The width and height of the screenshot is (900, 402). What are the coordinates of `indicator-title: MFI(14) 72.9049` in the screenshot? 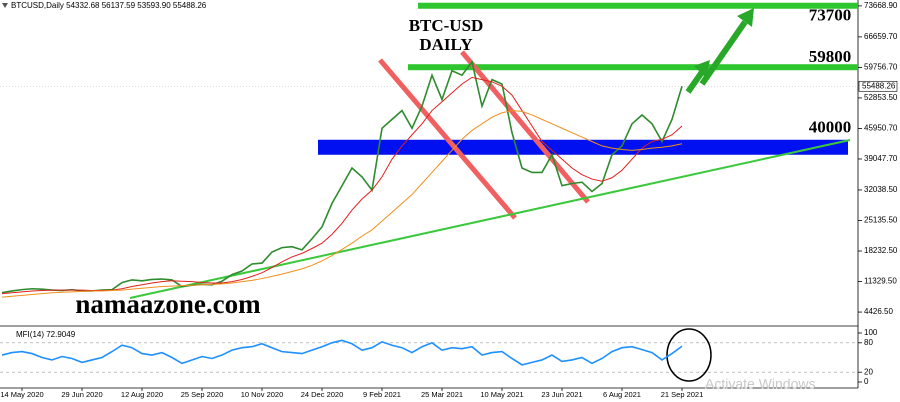 It's located at (46, 334).